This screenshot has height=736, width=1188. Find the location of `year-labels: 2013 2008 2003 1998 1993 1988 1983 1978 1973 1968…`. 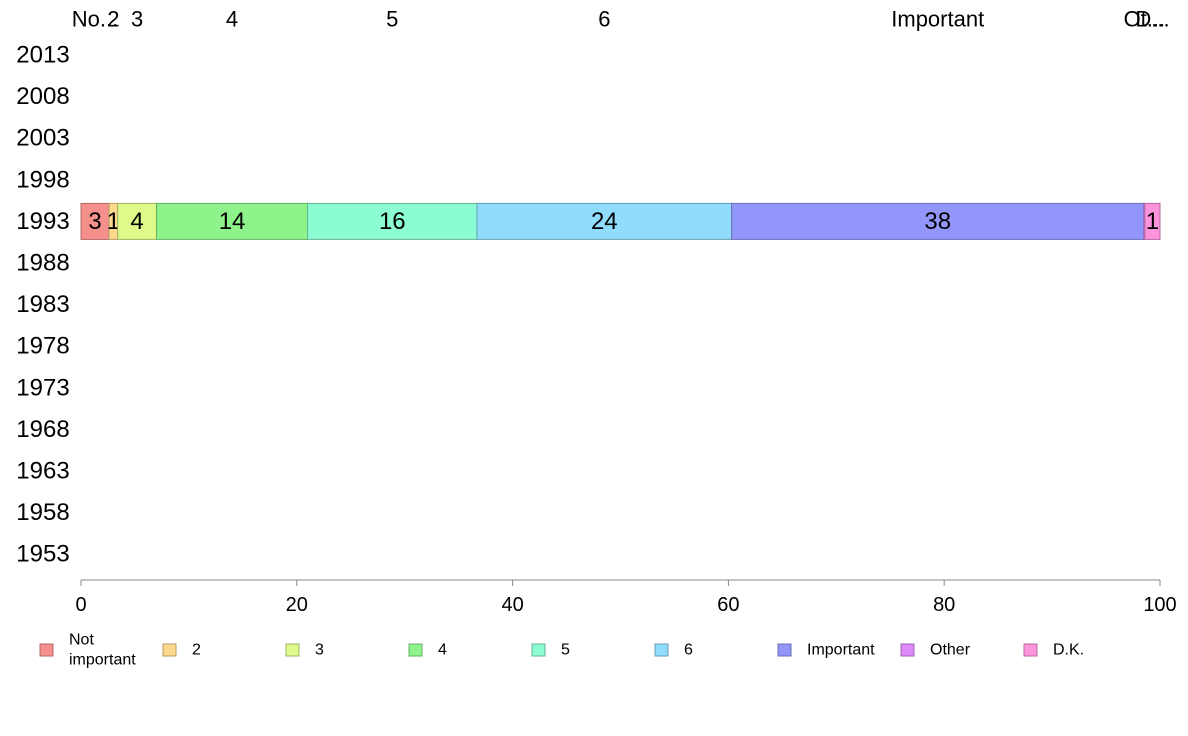

year-labels: 2013 2008 2003 1998 1993 1988 1983 1978 1973 1968… is located at coordinates (42, 305).